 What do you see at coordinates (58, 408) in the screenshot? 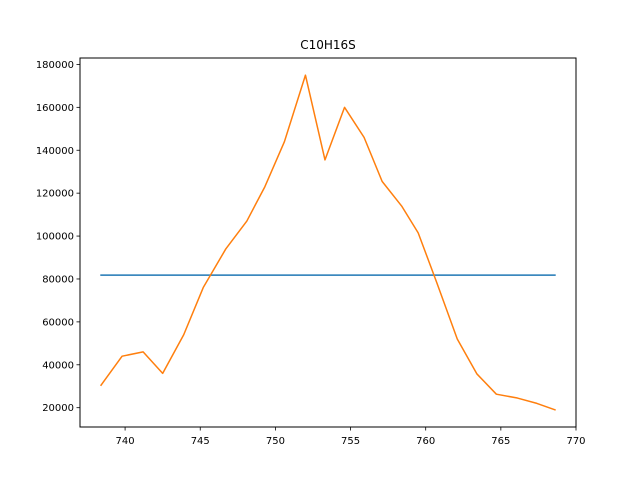
I see `y-tick-label: 20000` at bounding box center [58, 408].